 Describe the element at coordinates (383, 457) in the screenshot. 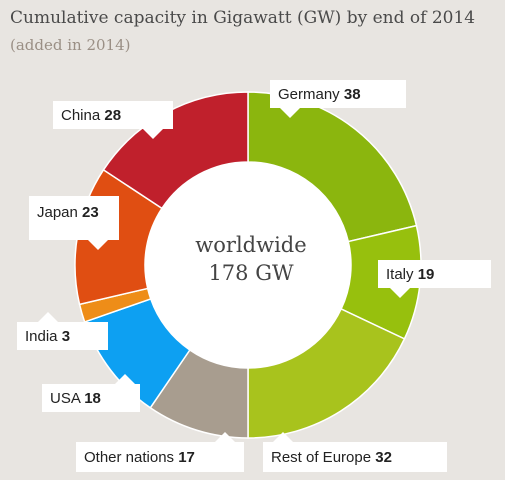

I see `label-value: 32` at that location.